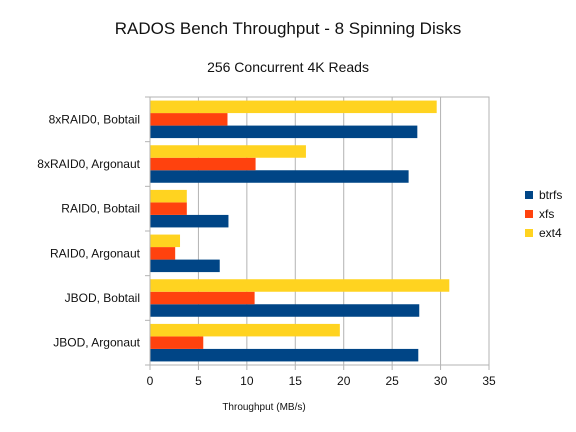  I want to click on category-label-5: JBOD, Argonaut, so click(96, 343).